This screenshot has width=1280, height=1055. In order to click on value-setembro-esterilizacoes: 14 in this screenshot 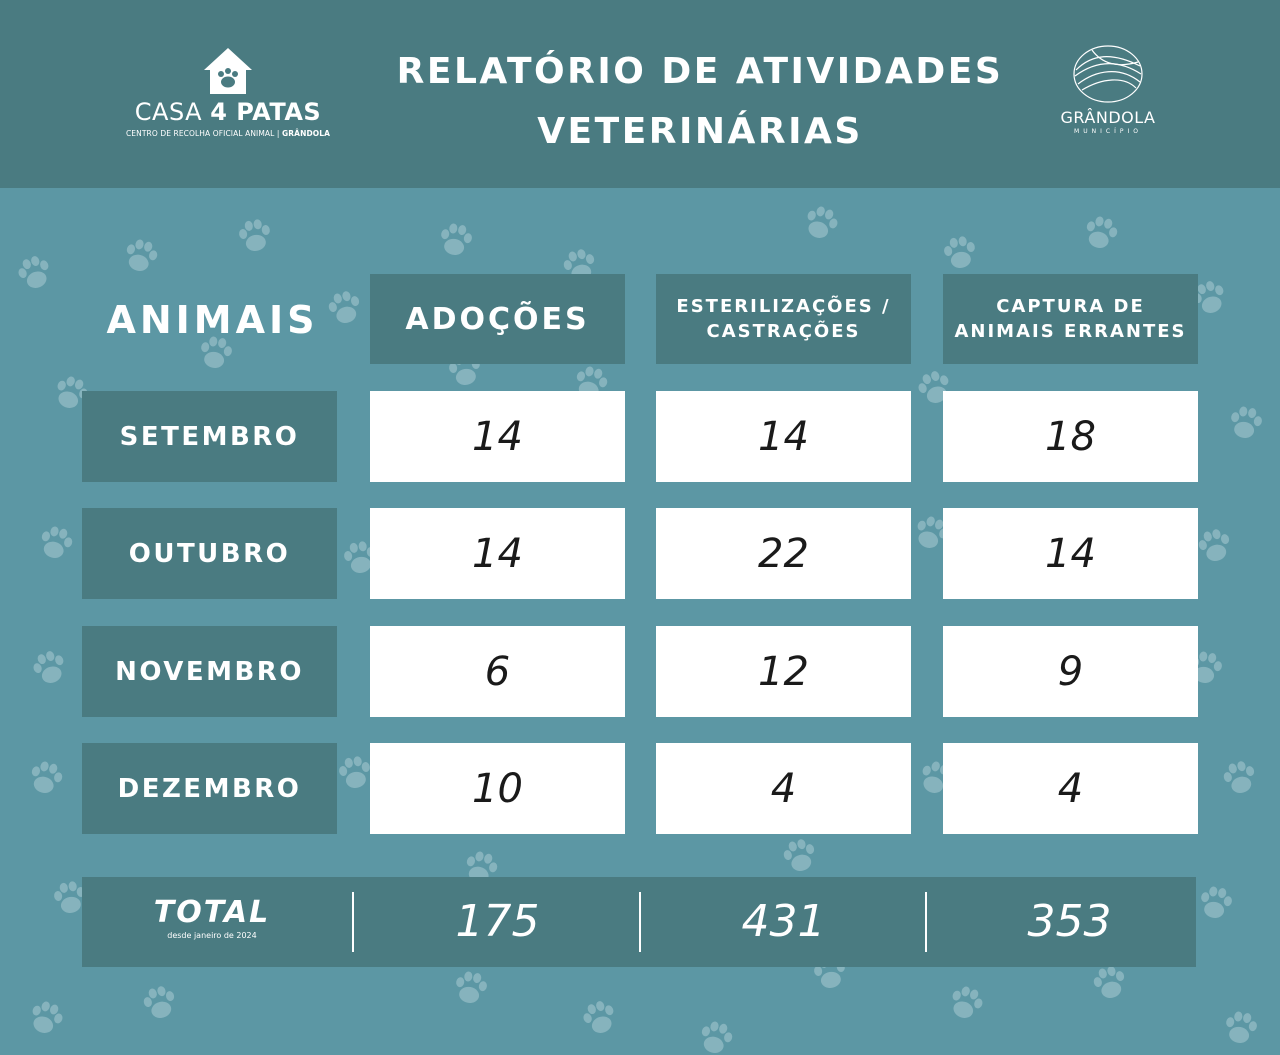, I will do `click(783, 436)`.